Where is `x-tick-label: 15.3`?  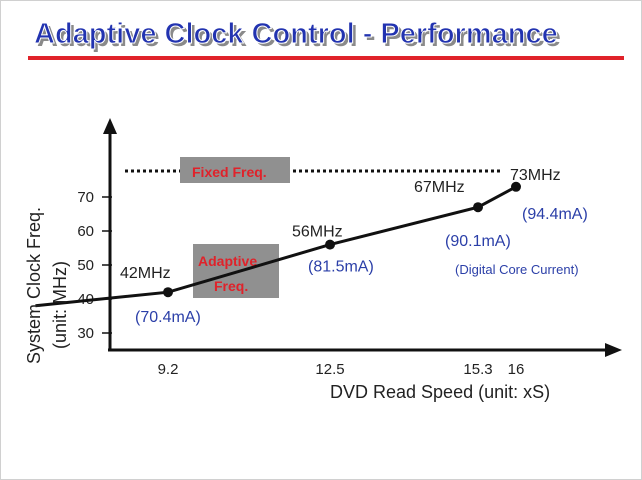 x-tick-label: 15.3 is located at coordinates (477, 369).